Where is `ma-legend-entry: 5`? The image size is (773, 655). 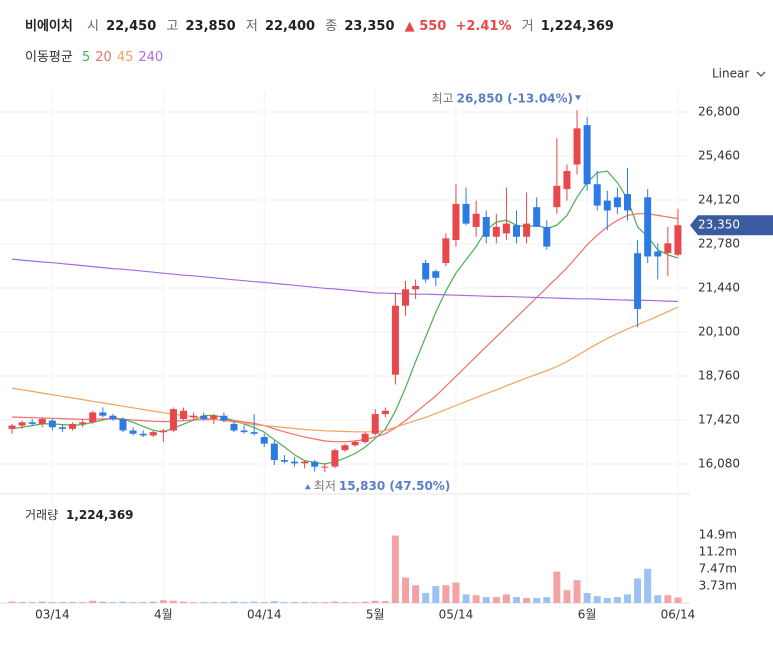 ma-legend-entry: 5 is located at coordinates (86, 57).